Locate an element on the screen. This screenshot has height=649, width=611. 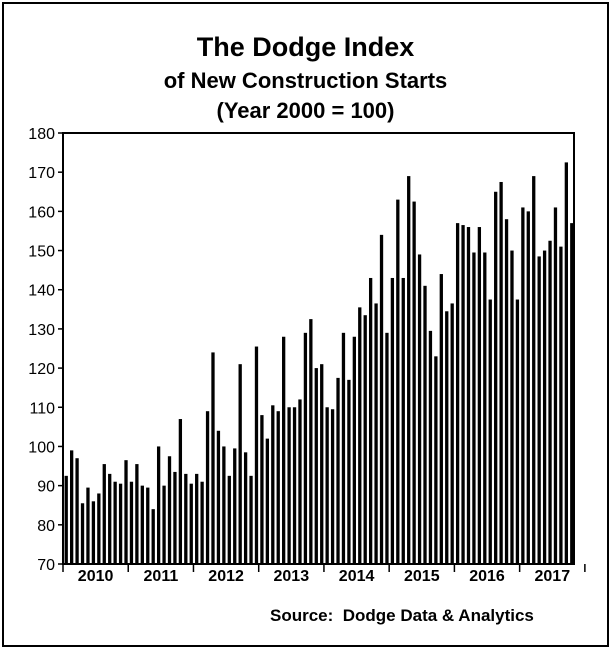
x-year-label: 2015 is located at coordinates (422, 576).